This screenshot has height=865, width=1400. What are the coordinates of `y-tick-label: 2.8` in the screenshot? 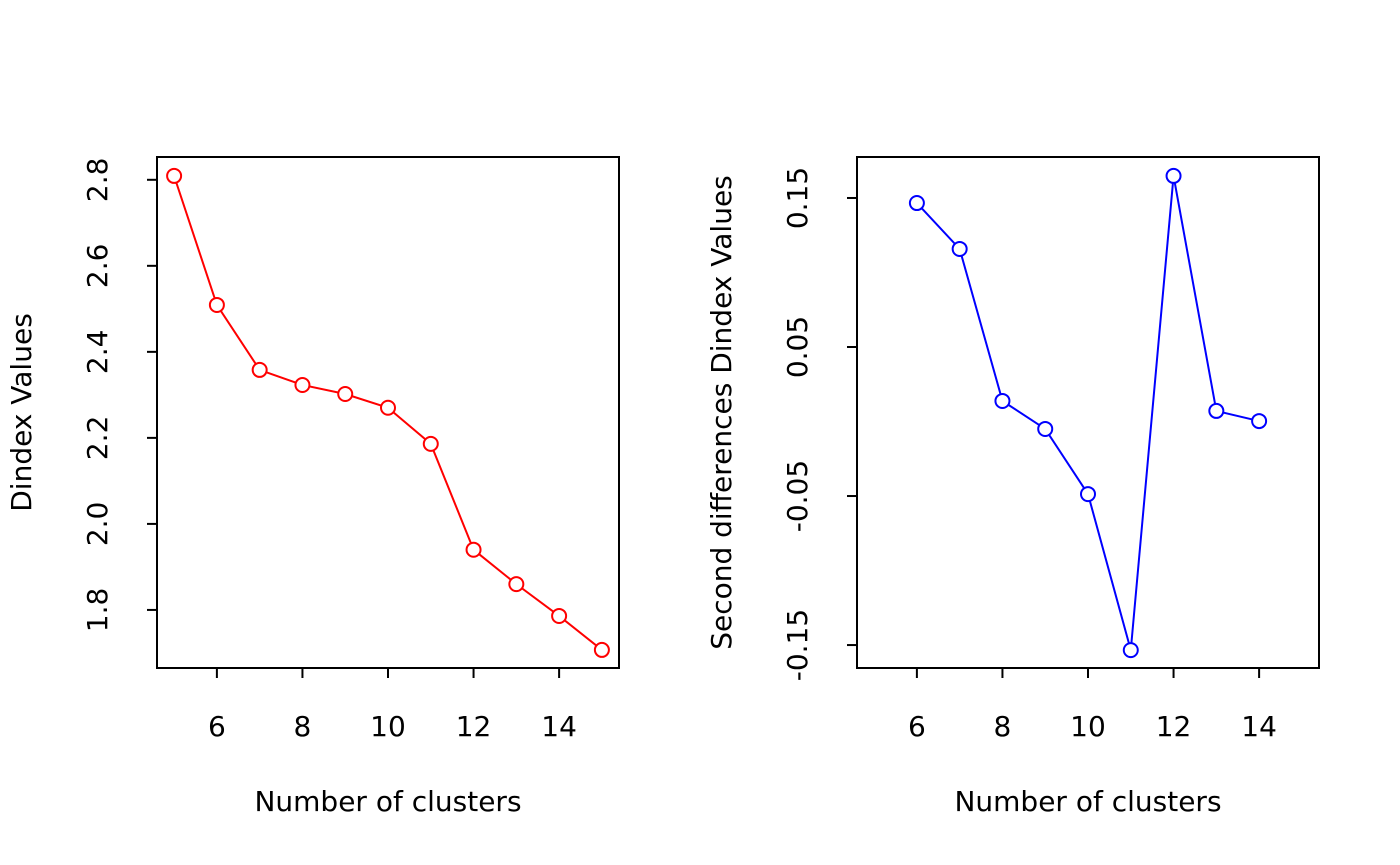 It's located at (97, 180).